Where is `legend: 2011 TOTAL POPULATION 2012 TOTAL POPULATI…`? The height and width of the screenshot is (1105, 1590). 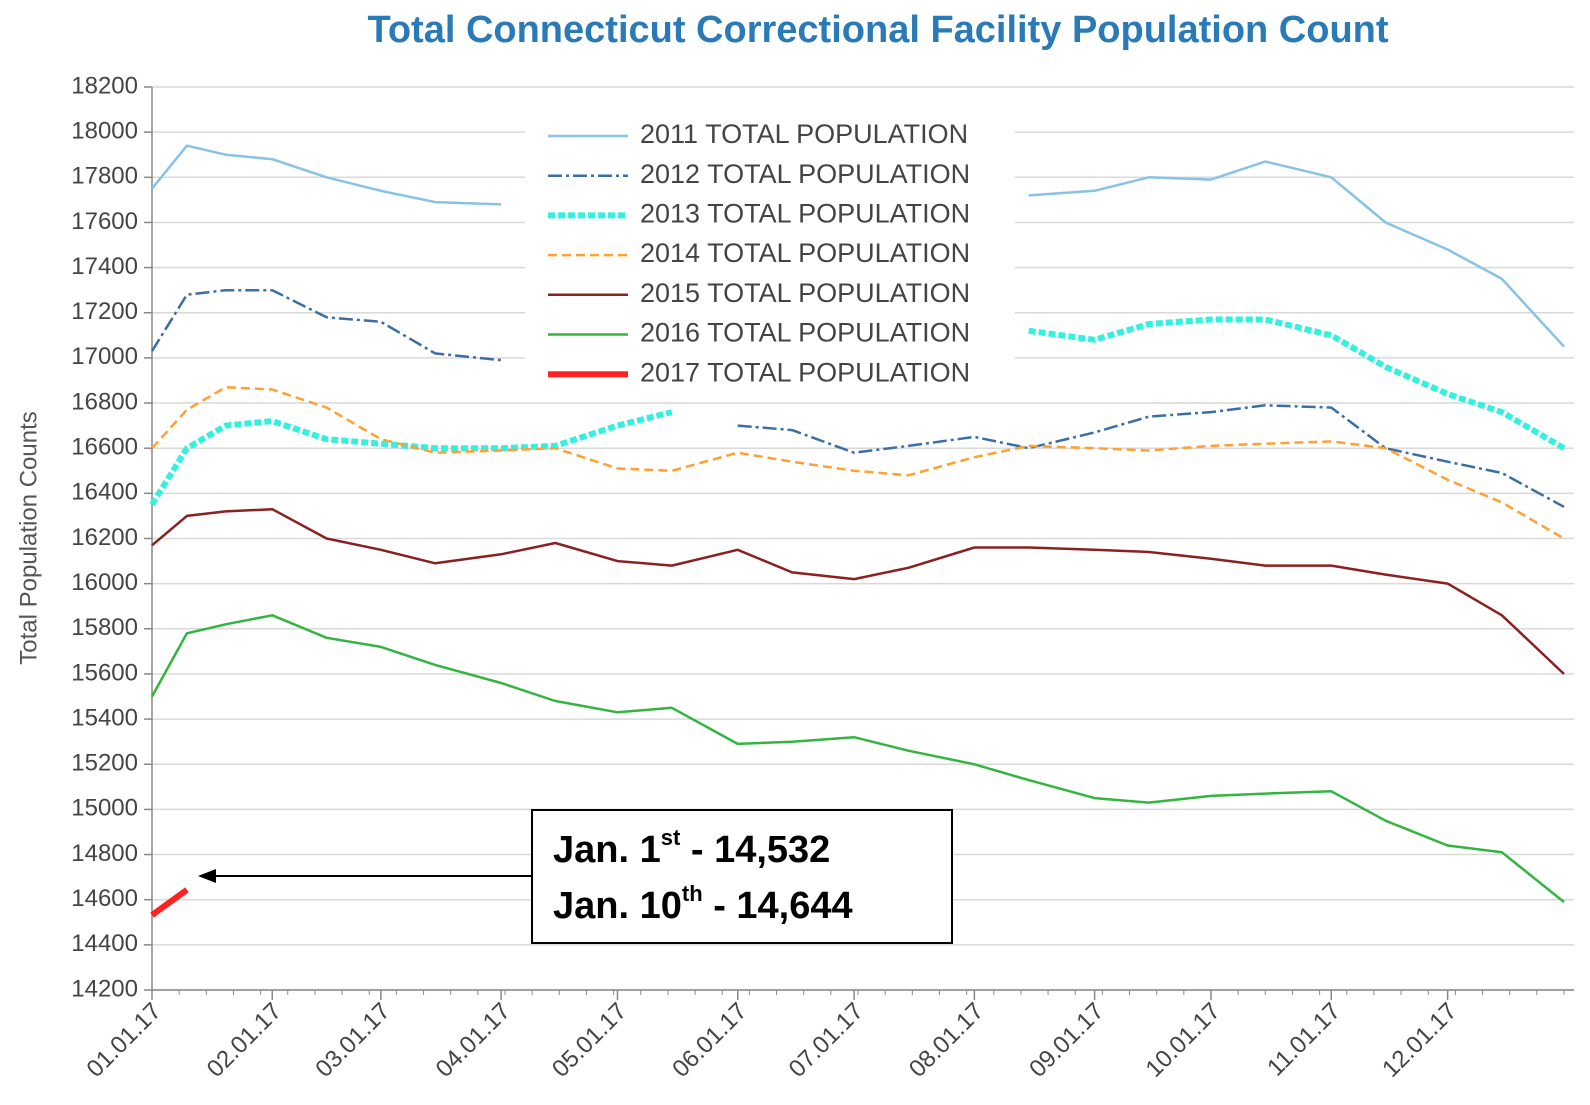
legend: 2011 TOTAL POPULATION 2012 TOTAL POPULATI… is located at coordinates (770, 255).